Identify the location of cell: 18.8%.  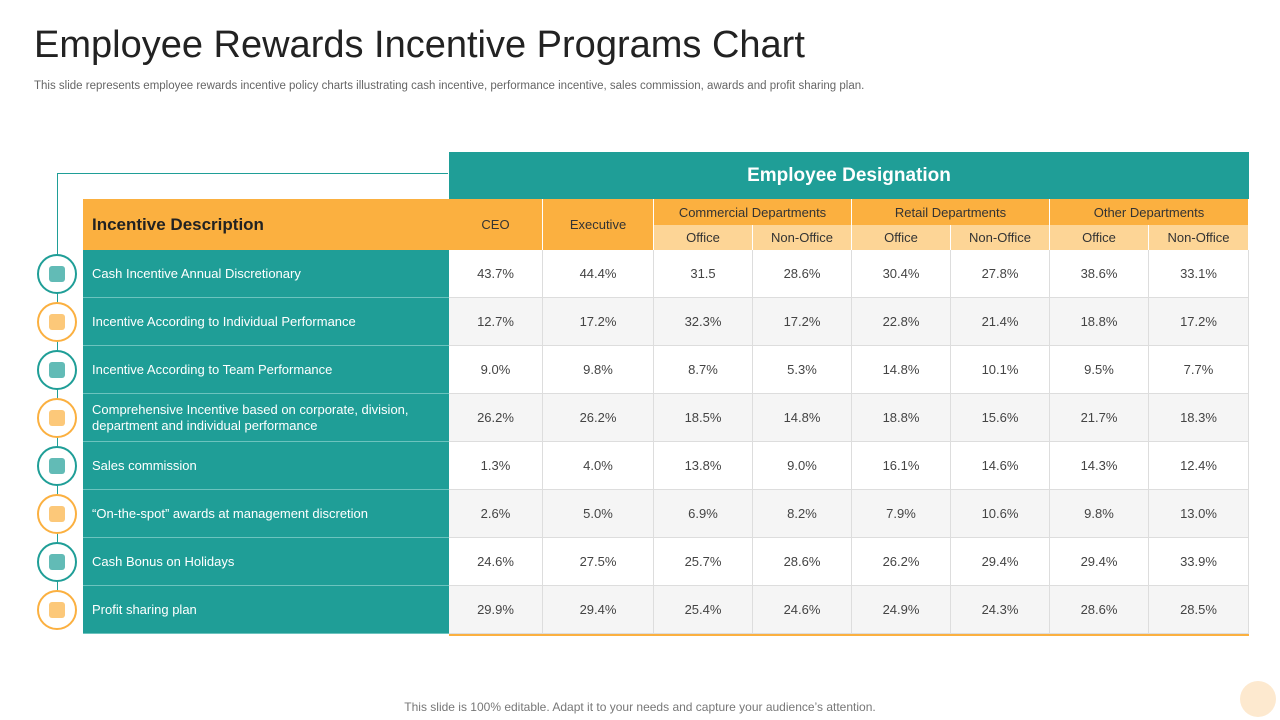
(901, 418).